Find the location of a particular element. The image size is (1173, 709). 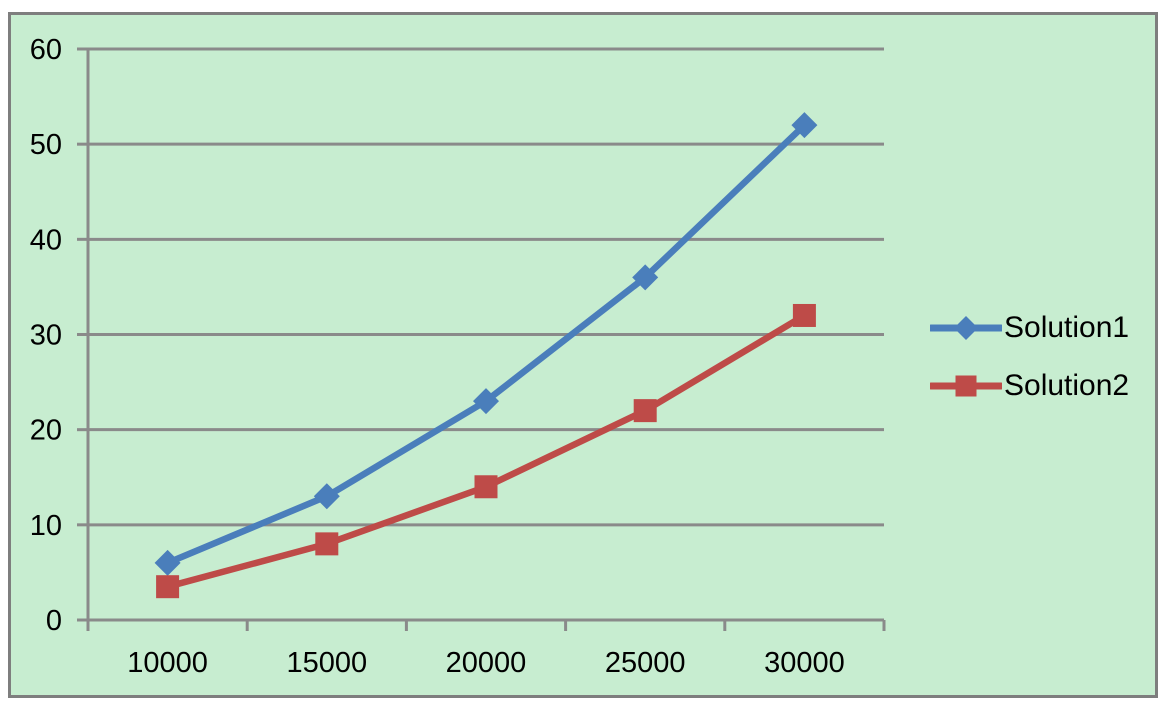

legend-item-solution2: Solution2 is located at coordinates (1029, 385).